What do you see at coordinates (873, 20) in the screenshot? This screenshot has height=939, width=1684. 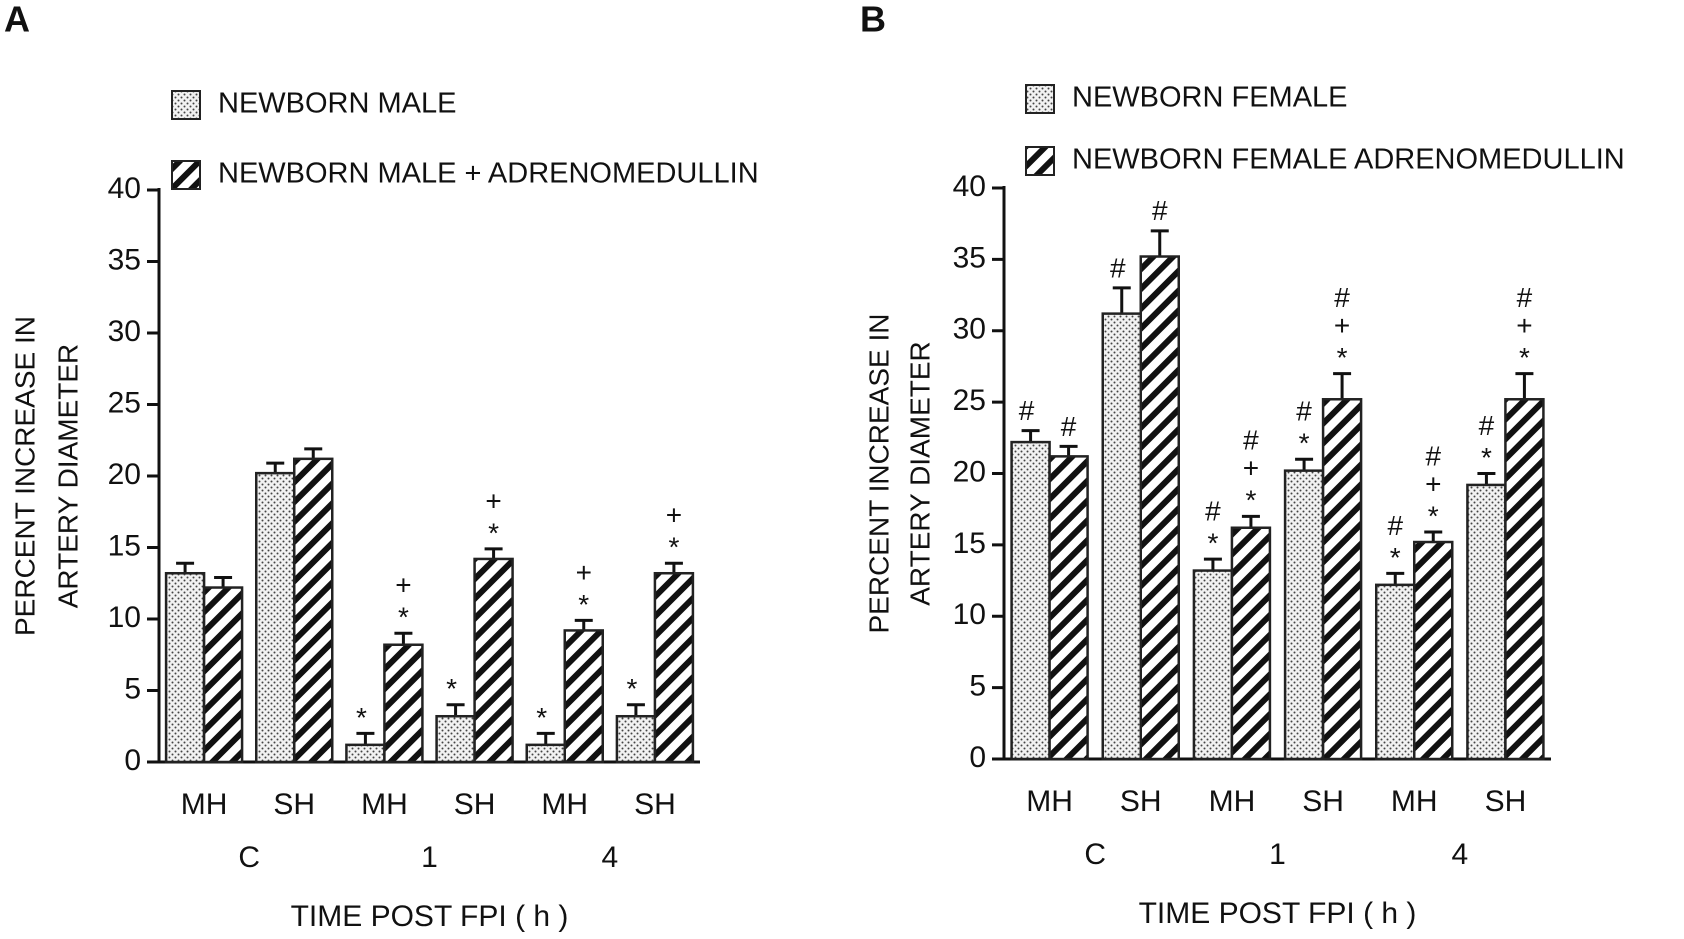 I see `panel-label: B` at bounding box center [873, 20].